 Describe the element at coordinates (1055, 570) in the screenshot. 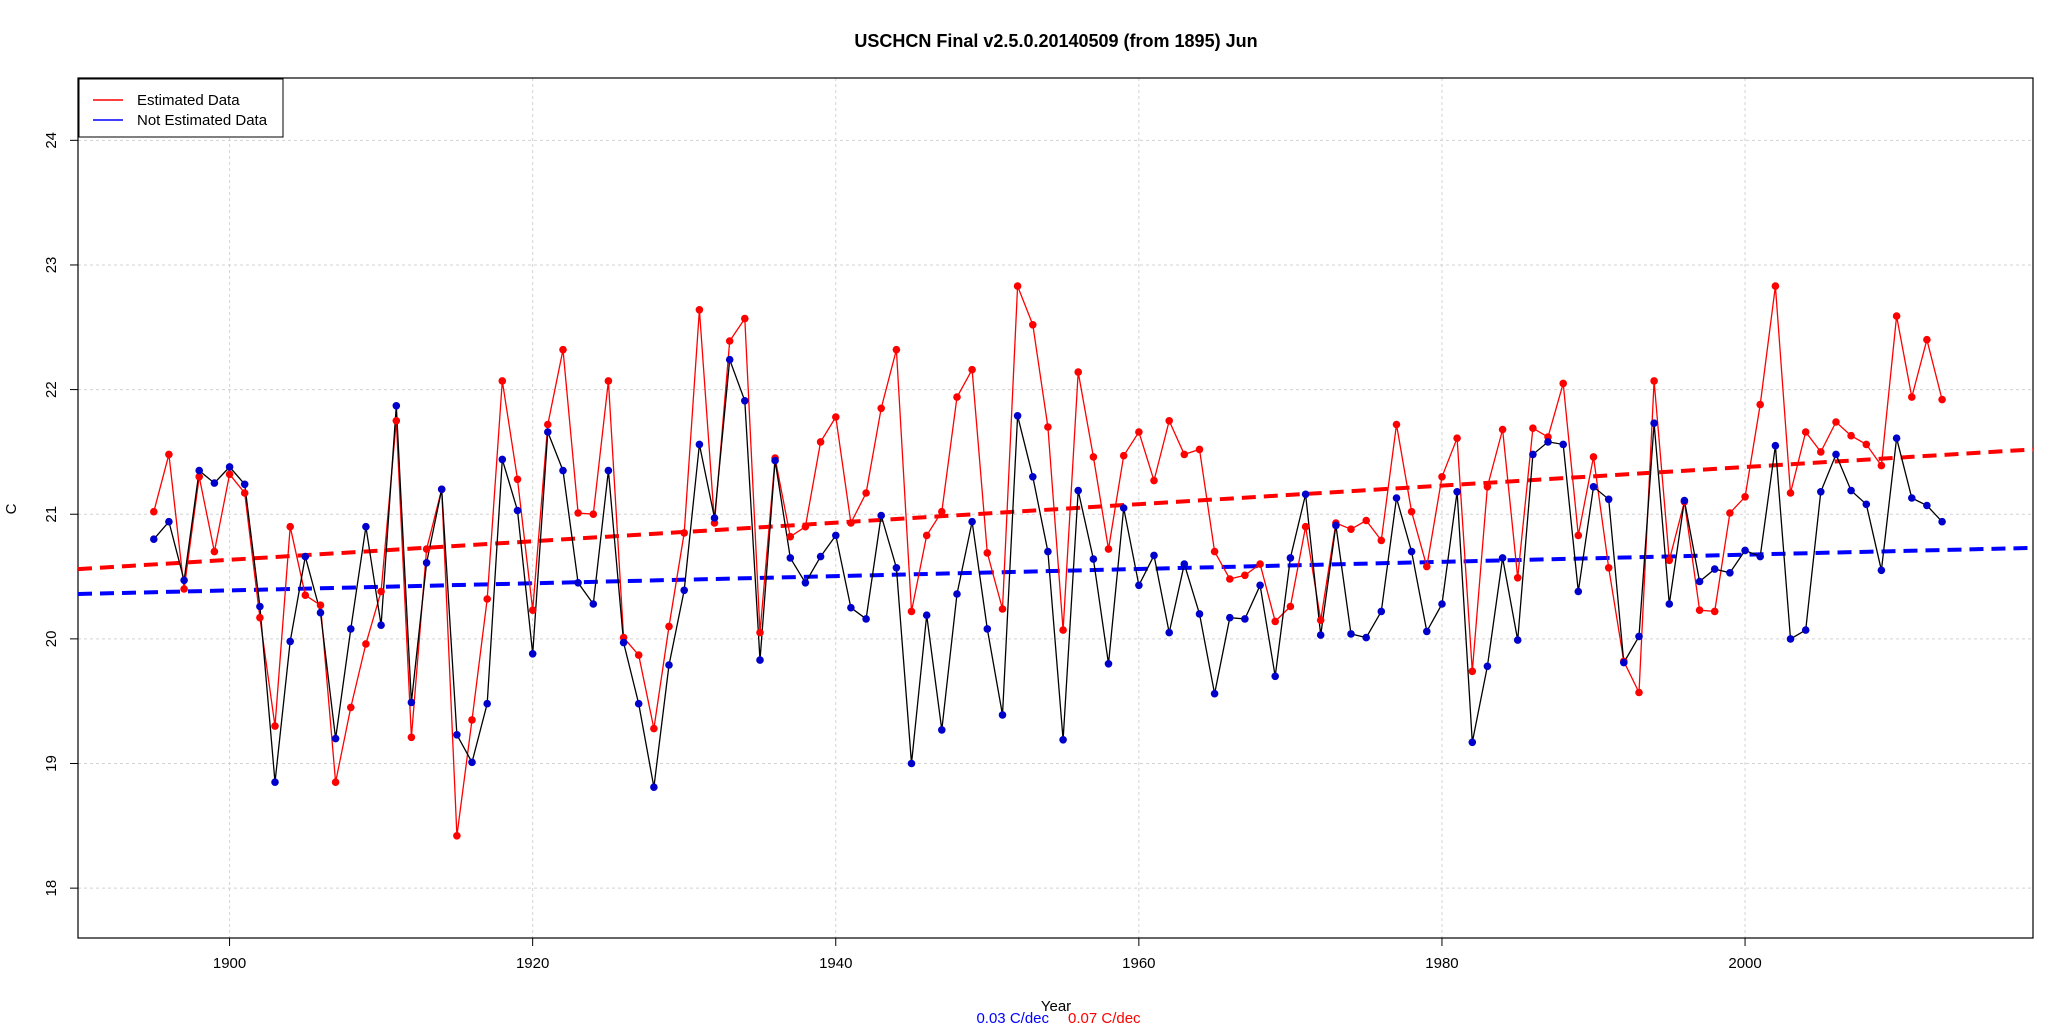

I see `trend-line-not-estimated` at that location.